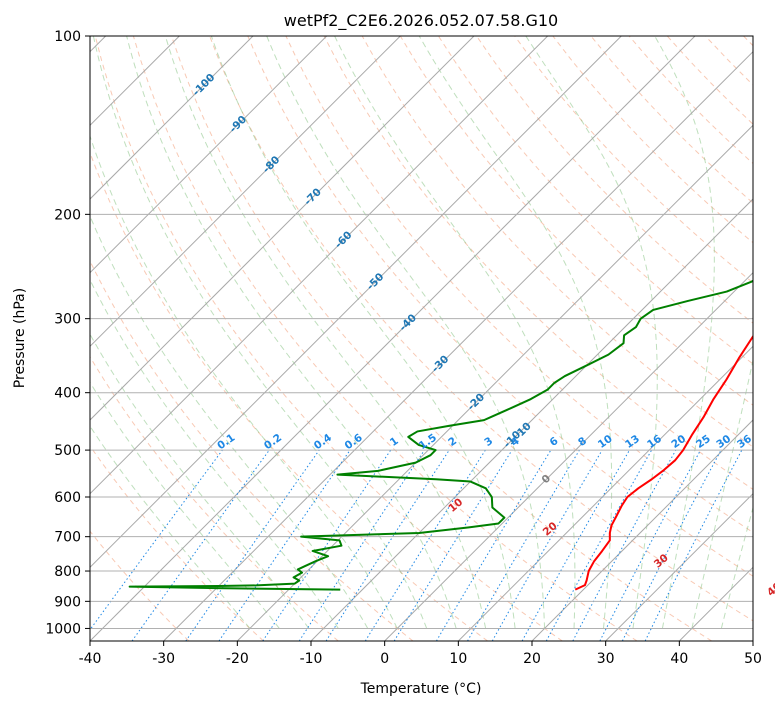 This screenshot has height=708, width=775. Describe the element at coordinates (67, 538) in the screenshot. I see `y-tick-label: 700` at that location.